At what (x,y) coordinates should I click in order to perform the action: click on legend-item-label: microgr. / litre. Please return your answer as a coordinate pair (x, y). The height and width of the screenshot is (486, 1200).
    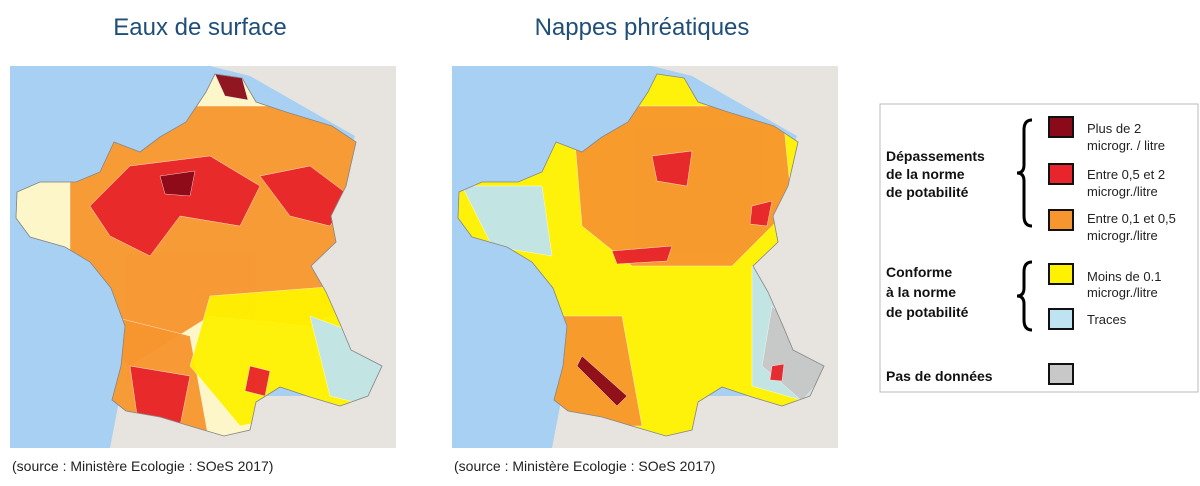
    Looking at the image, I should click on (1126, 145).